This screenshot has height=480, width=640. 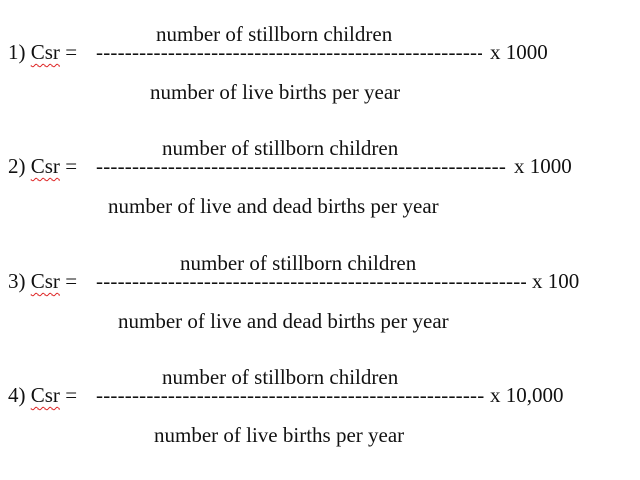 I want to click on formula-index: 2), so click(x=17, y=166).